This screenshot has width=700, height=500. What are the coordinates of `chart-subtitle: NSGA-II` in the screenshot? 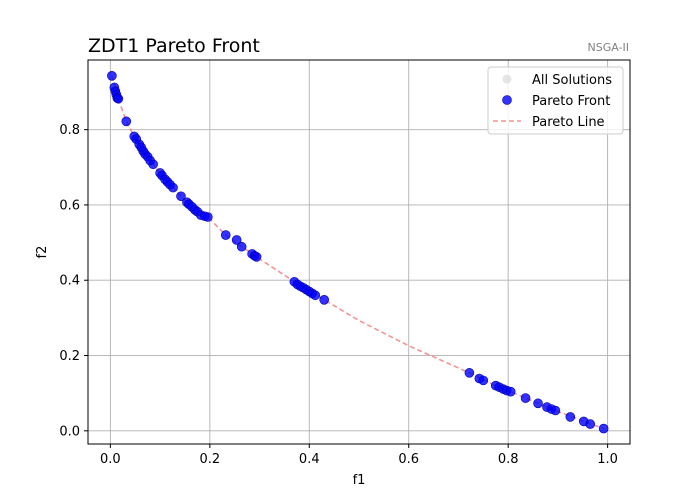 It's located at (608, 47).